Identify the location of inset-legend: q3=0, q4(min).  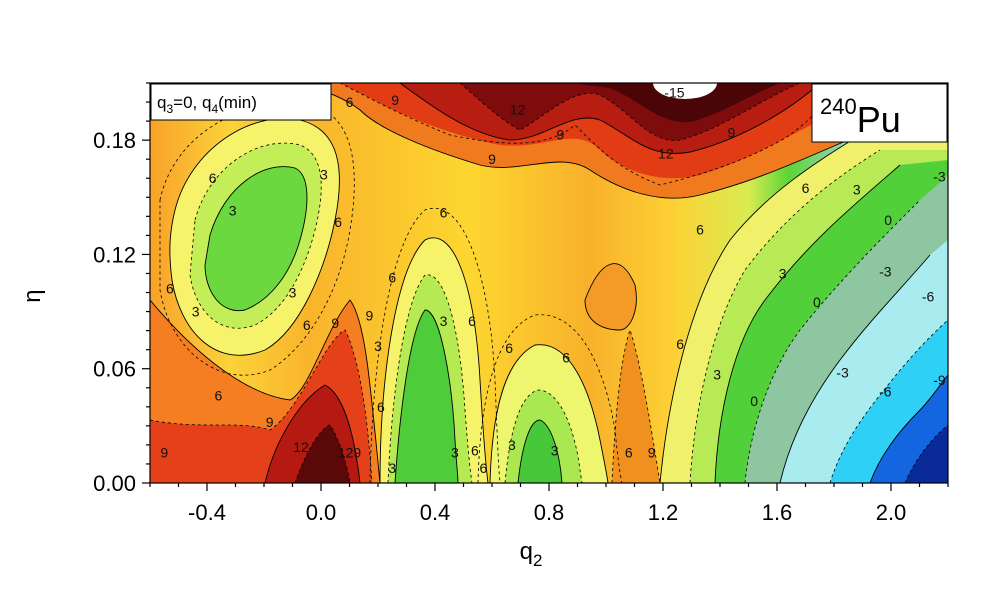
(241, 102).